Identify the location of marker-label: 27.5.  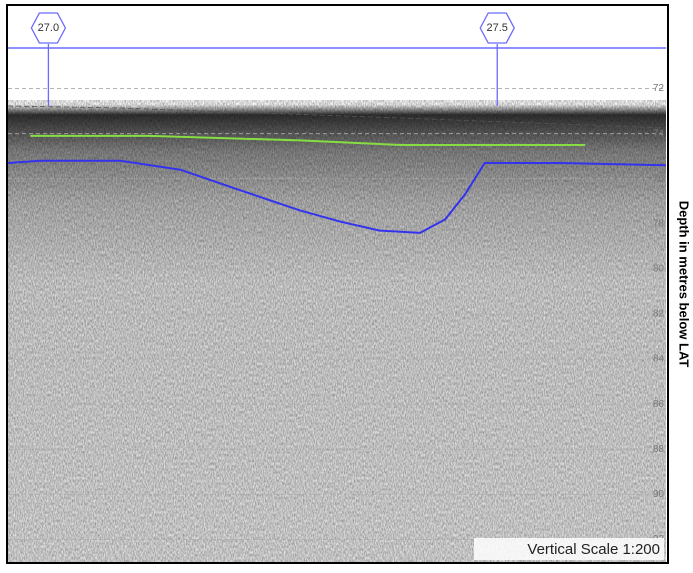
(497, 28).